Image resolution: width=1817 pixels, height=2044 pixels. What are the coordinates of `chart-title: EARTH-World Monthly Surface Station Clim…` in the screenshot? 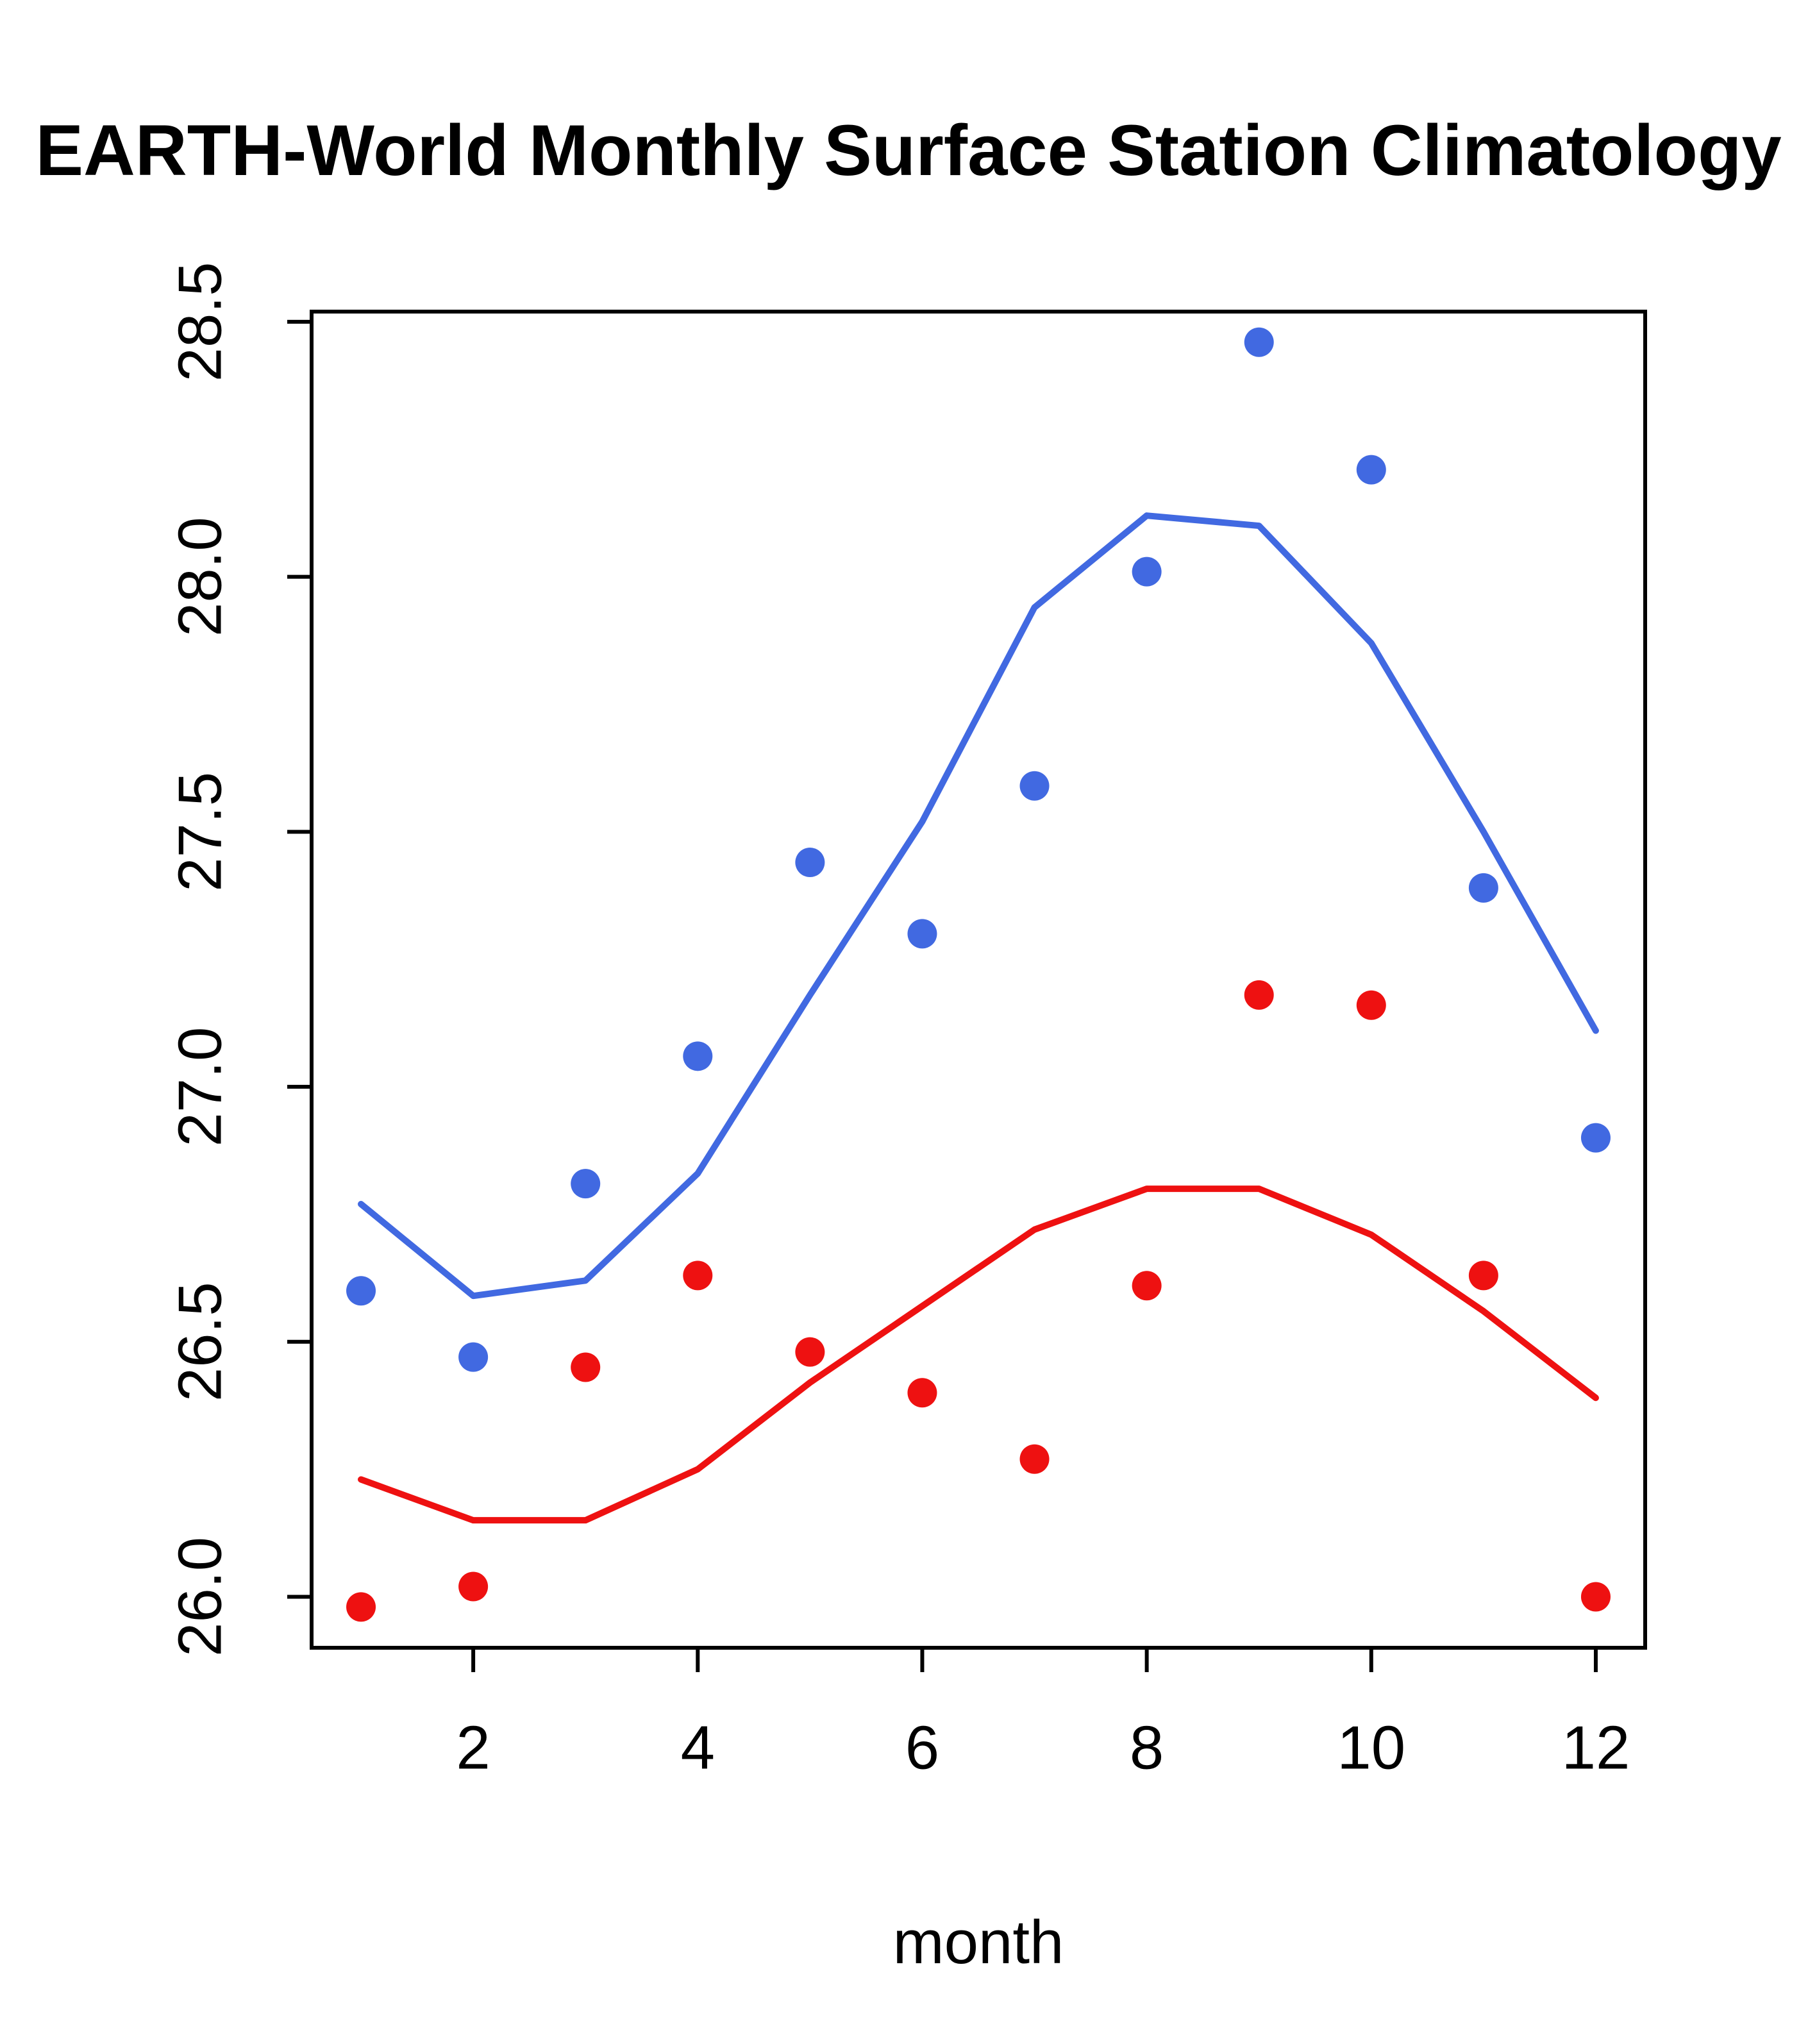 It's located at (908, 150).